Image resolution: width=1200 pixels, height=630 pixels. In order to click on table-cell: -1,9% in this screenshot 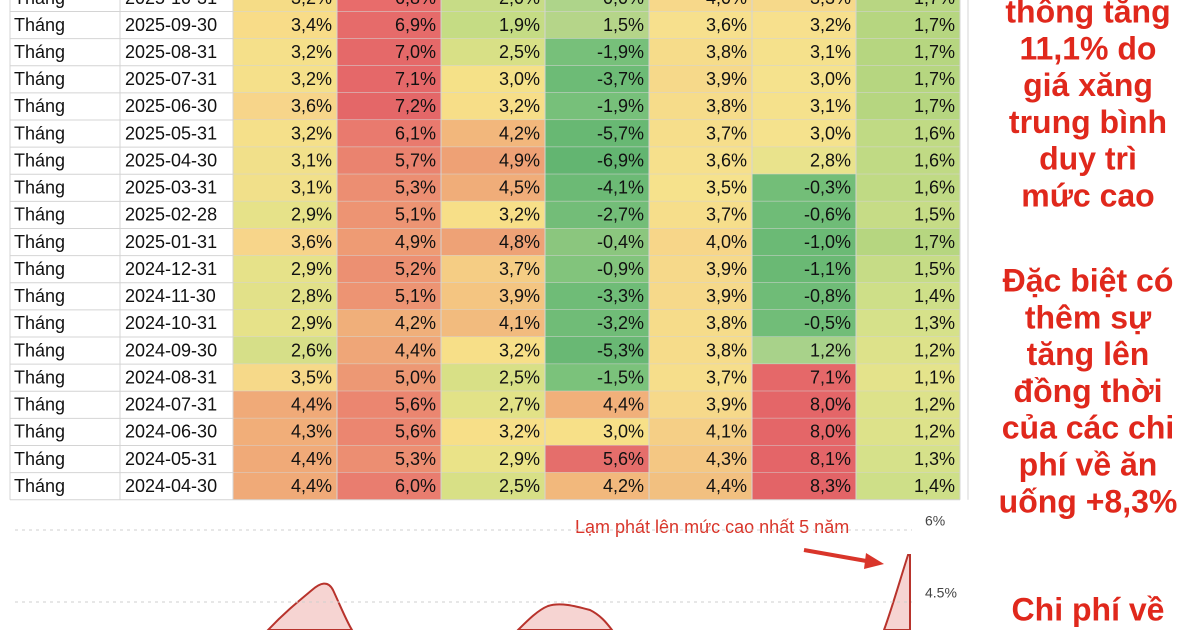, I will do `click(620, 106)`.